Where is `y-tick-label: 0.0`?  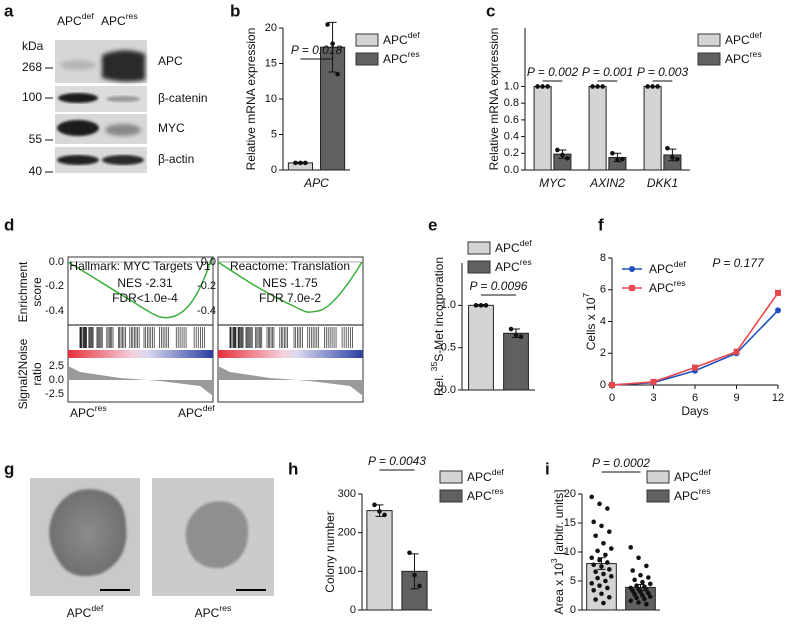 y-tick-label: 0.0 is located at coordinates (448, 390).